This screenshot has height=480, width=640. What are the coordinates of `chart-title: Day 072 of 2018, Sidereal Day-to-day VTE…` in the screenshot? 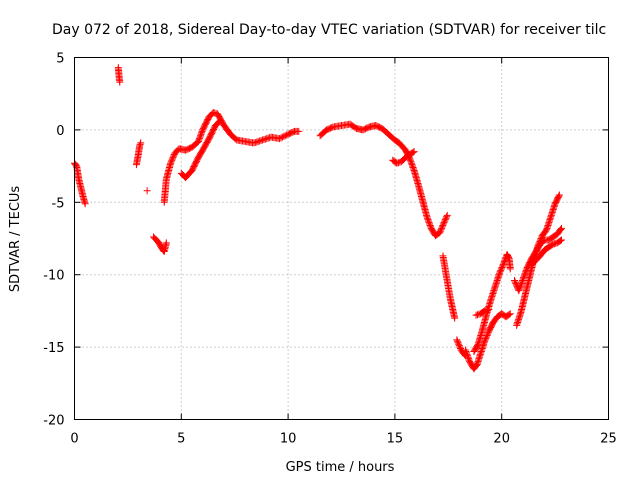 It's located at (329, 30).